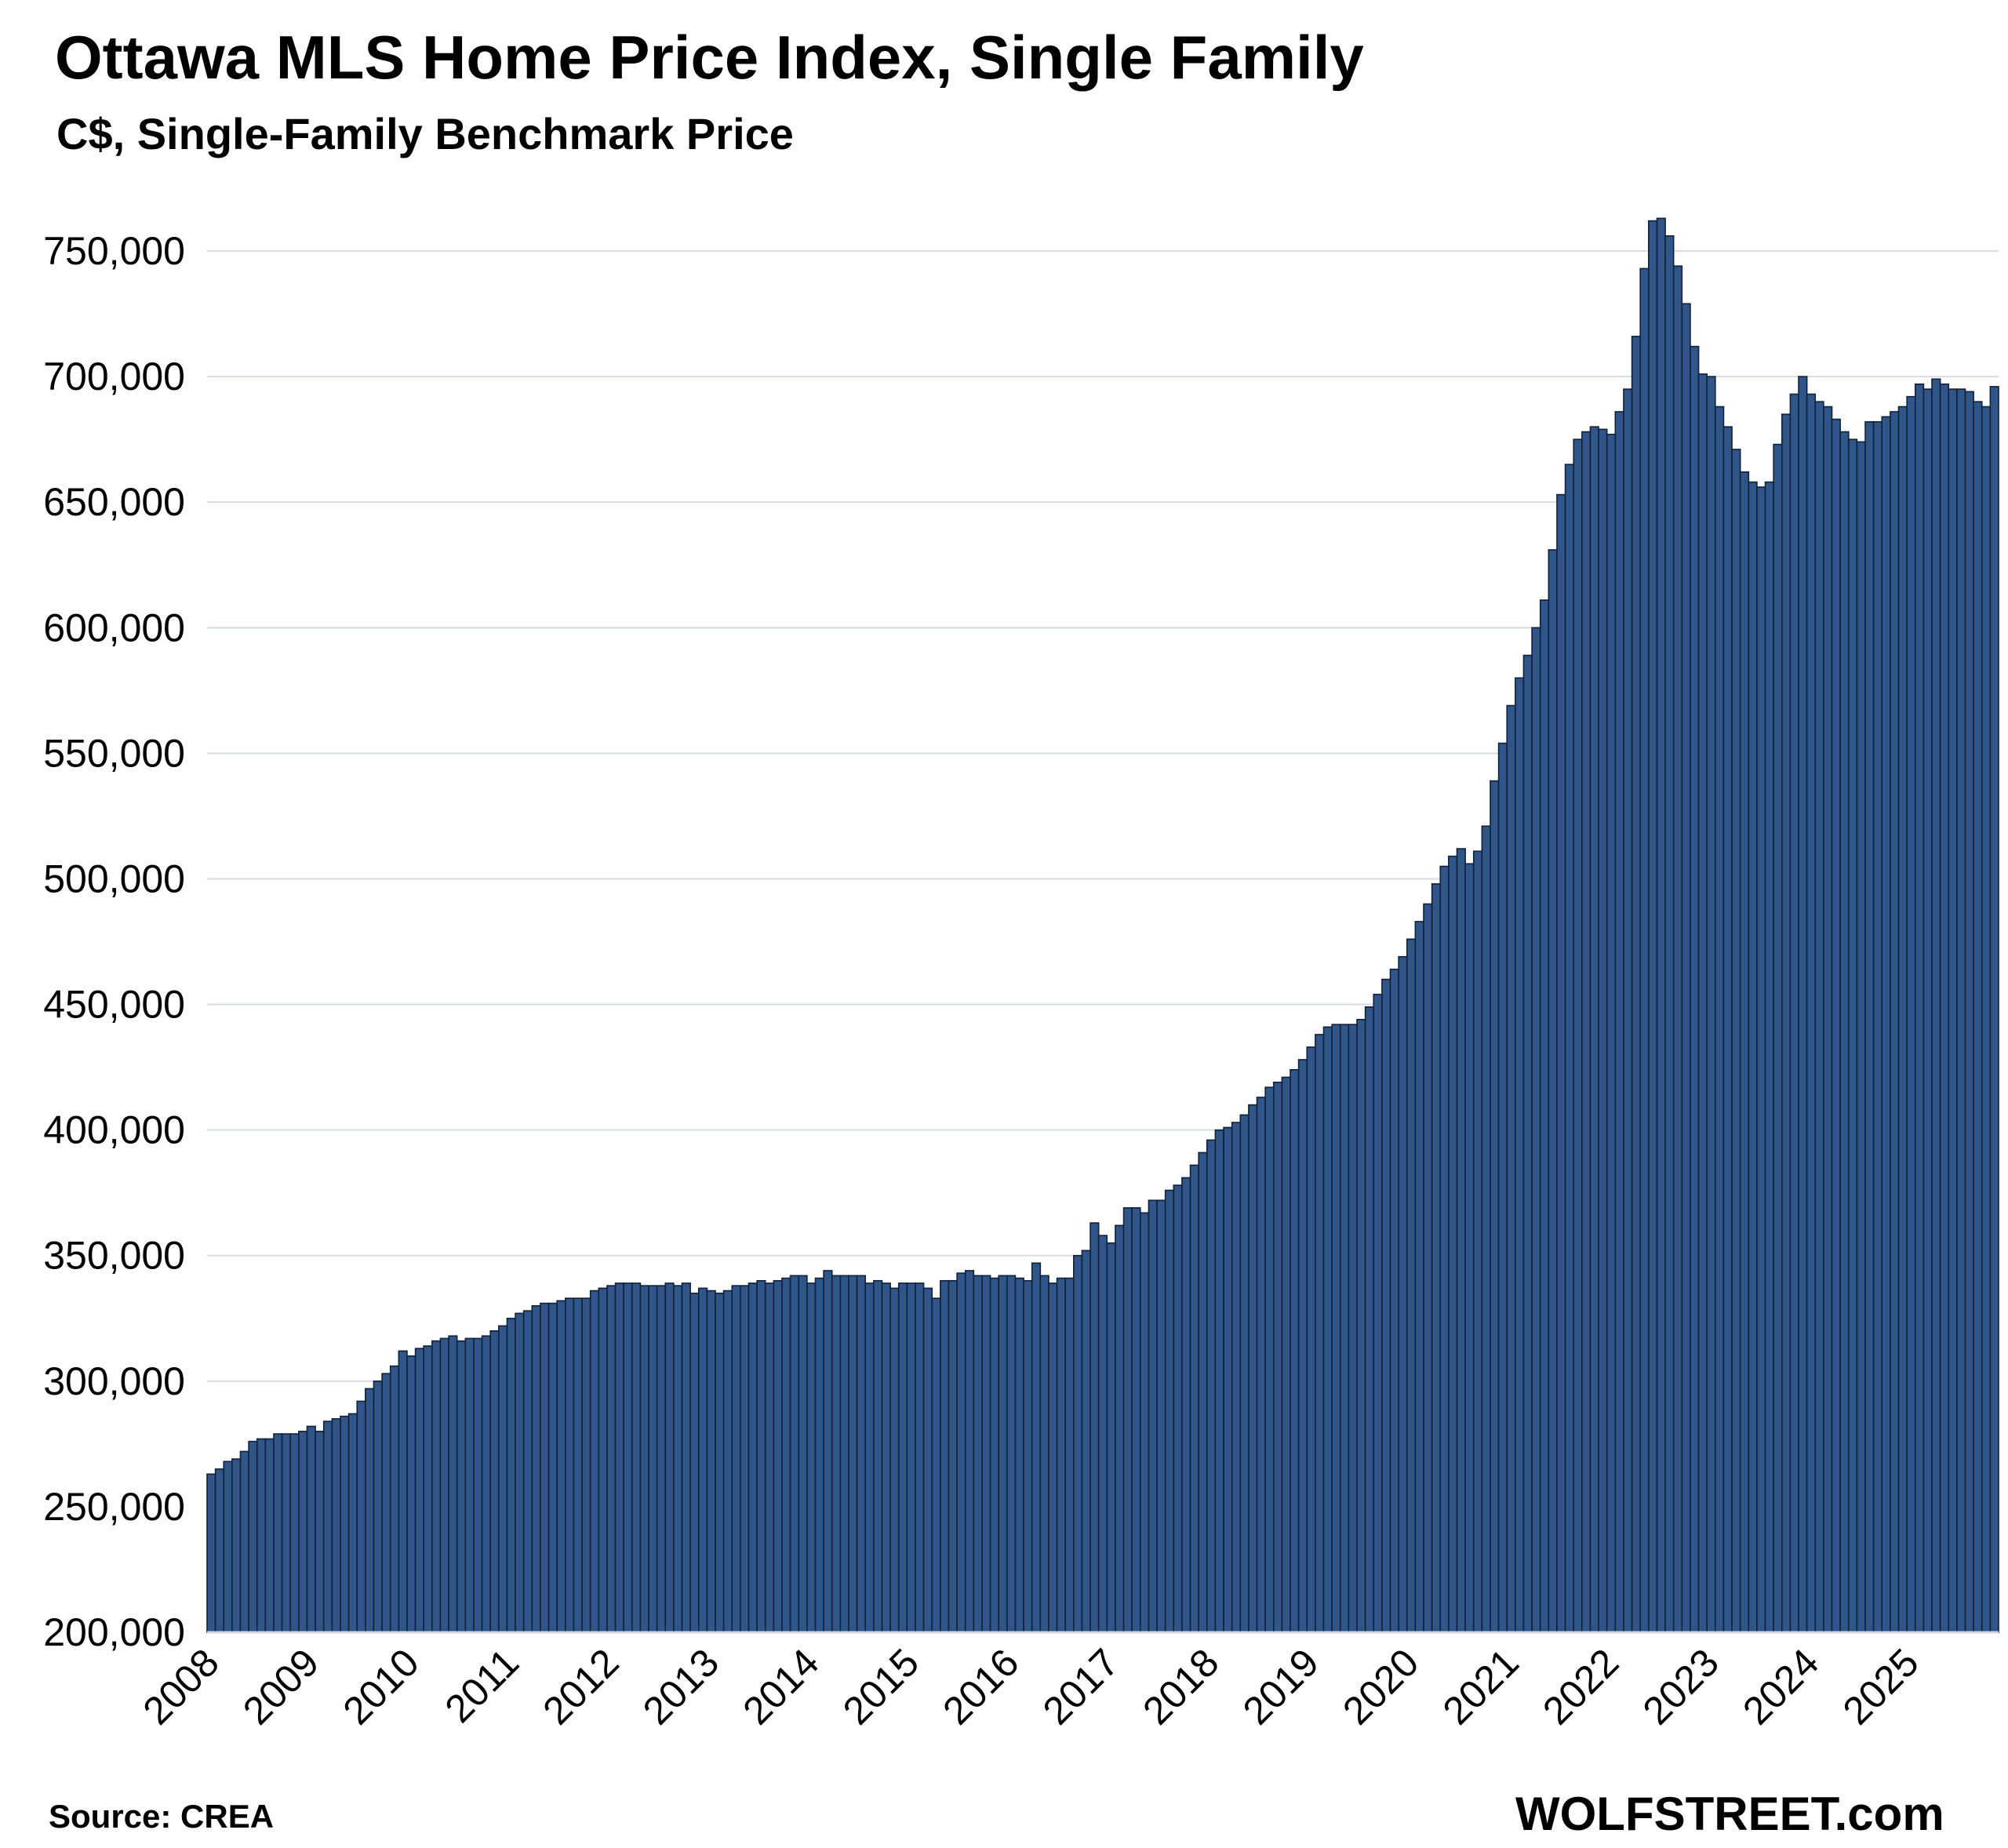 The height and width of the screenshot is (1848, 2008). I want to click on x-tick-label: 2020, so click(1380, 1686).